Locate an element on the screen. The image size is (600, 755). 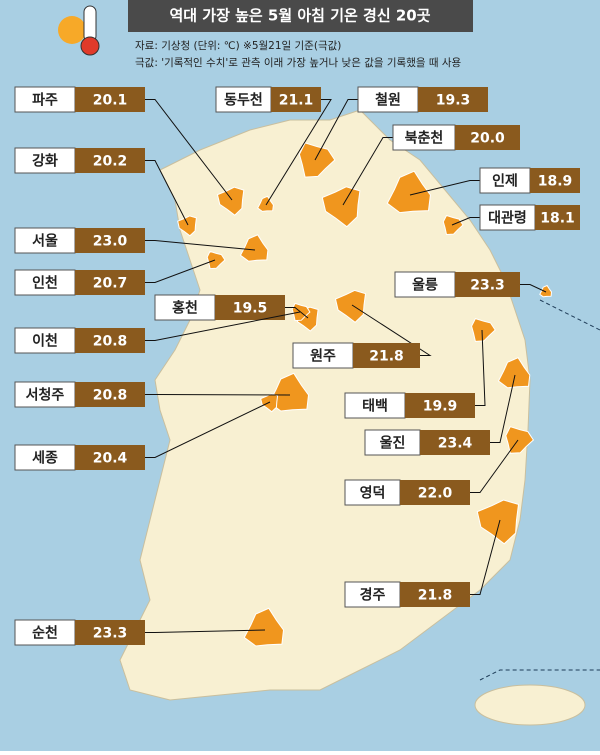
station-name: 인제 is located at coordinates (505, 181).